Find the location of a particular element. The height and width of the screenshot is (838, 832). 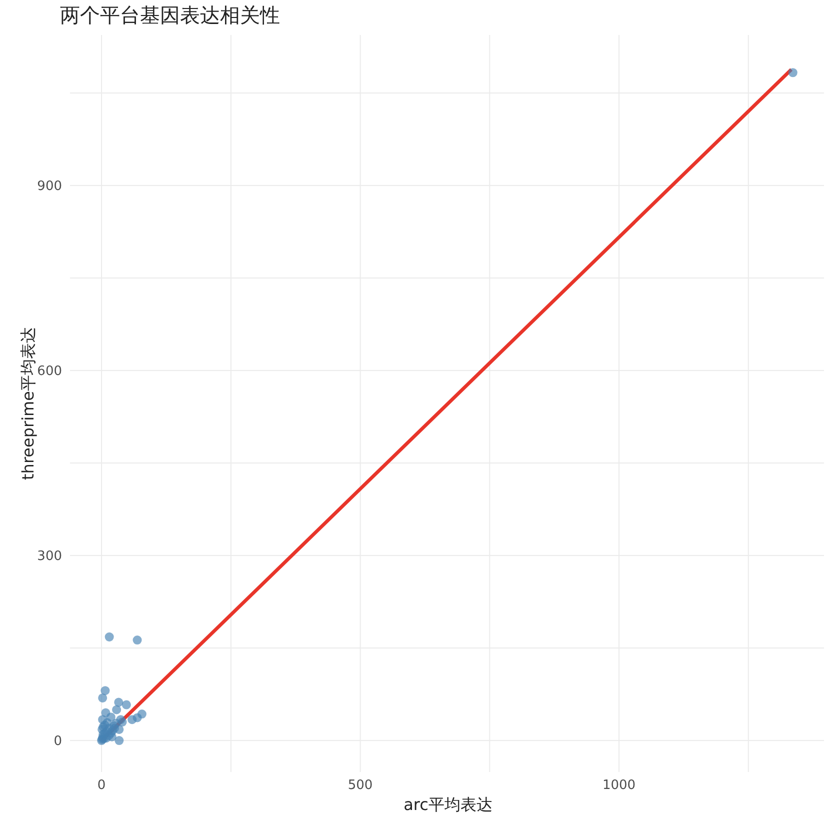

x-axis-title: arc平均表达 is located at coordinates (448, 804).